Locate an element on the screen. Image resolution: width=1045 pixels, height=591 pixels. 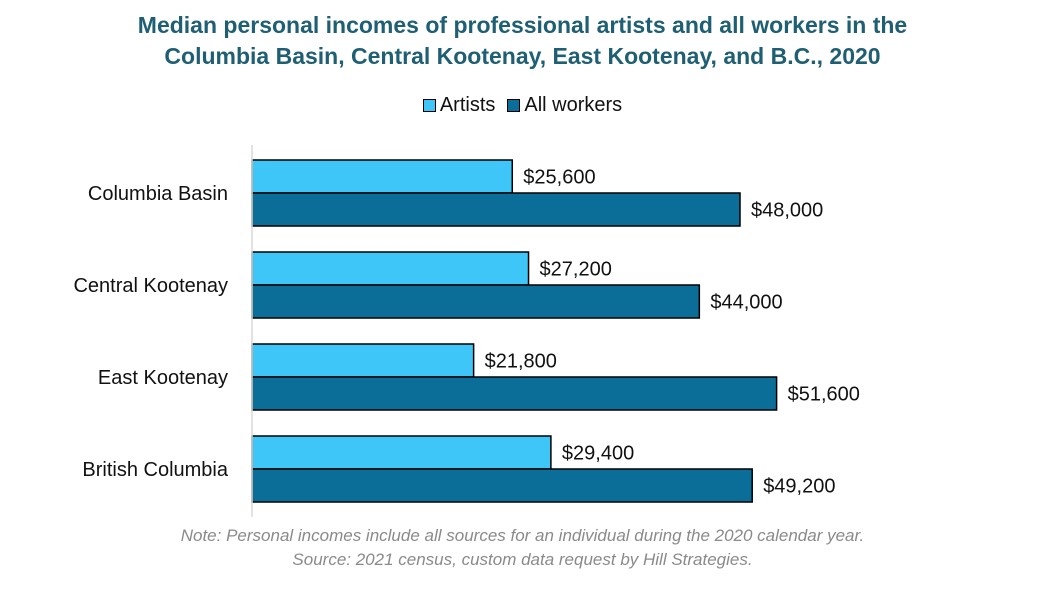
data-label-all-workers-columbia-basin: $48,000 is located at coordinates (787, 211).